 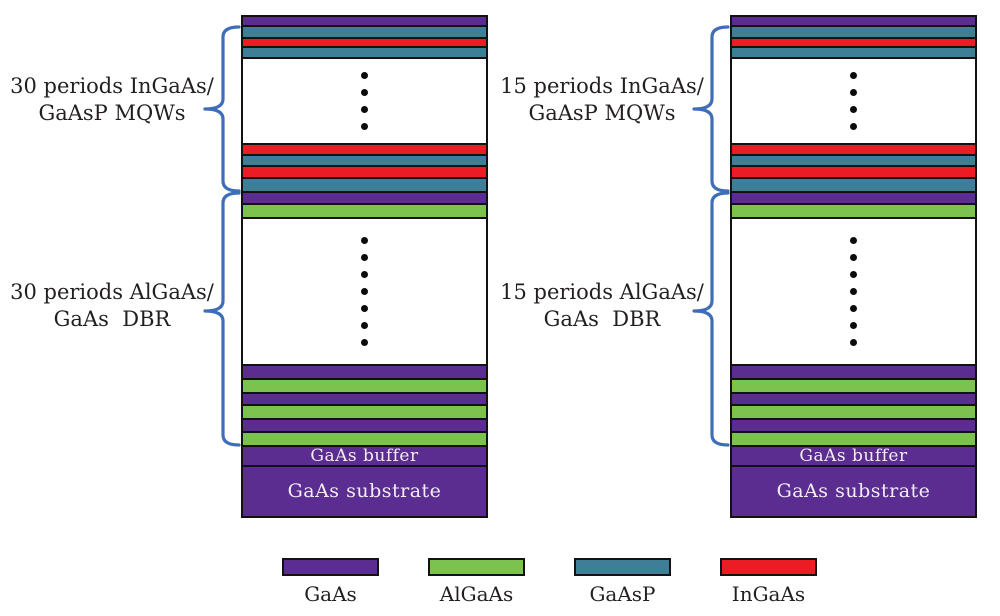 What do you see at coordinates (330, 594) in the screenshot?
I see `legend-label: GaAs` at bounding box center [330, 594].